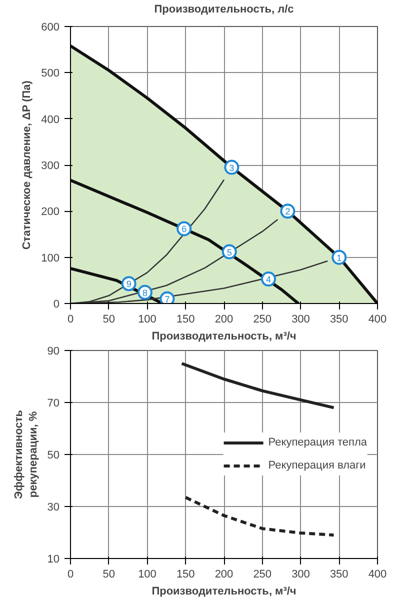 The image size is (399, 600). What do you see at coordinates (53, 560) in the screenshot?
I see `y-tick-label: 10` at bounding box center [53, 560].